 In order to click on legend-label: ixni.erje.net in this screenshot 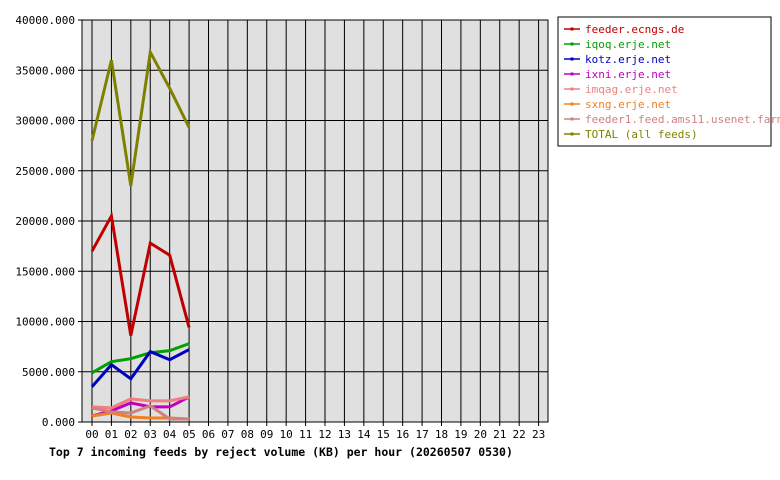, I will do `click(628, 74)`.